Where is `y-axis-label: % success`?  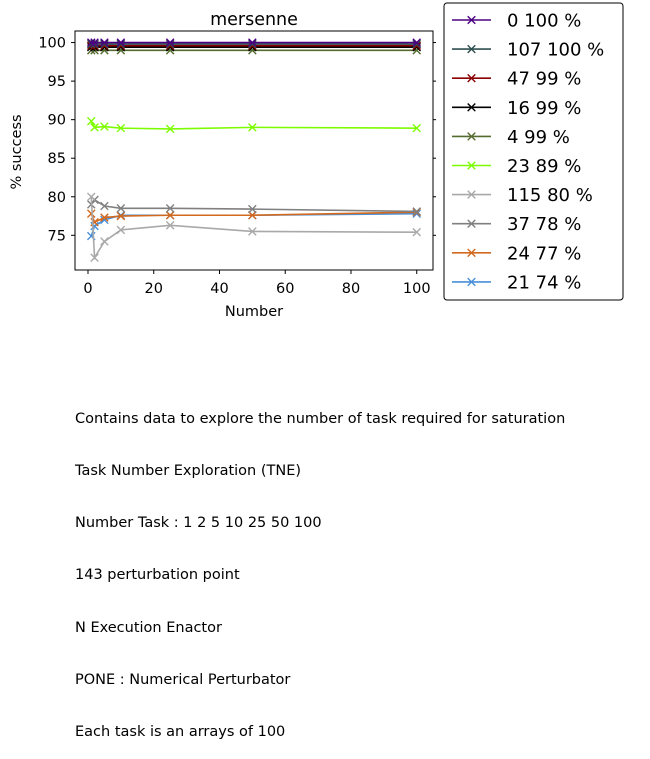 y-axis-label: % success is located at coordinates (17, 151).